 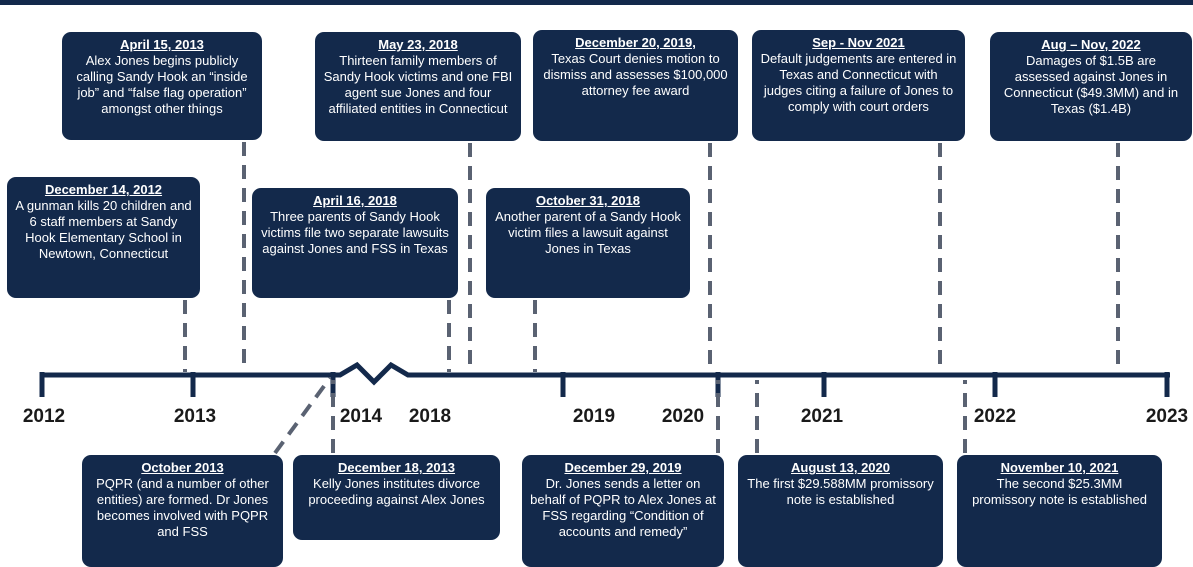 I want to click on event-date: Sep - Nov 2021, so click(x=858, y=42).